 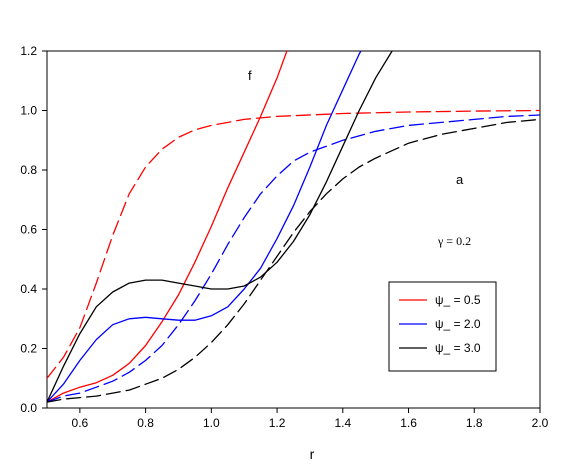 What do you see at coordinates (211, 423) in the screenshot?
I see `x-tick-label: 1.0` at bounding box center [211, 423].